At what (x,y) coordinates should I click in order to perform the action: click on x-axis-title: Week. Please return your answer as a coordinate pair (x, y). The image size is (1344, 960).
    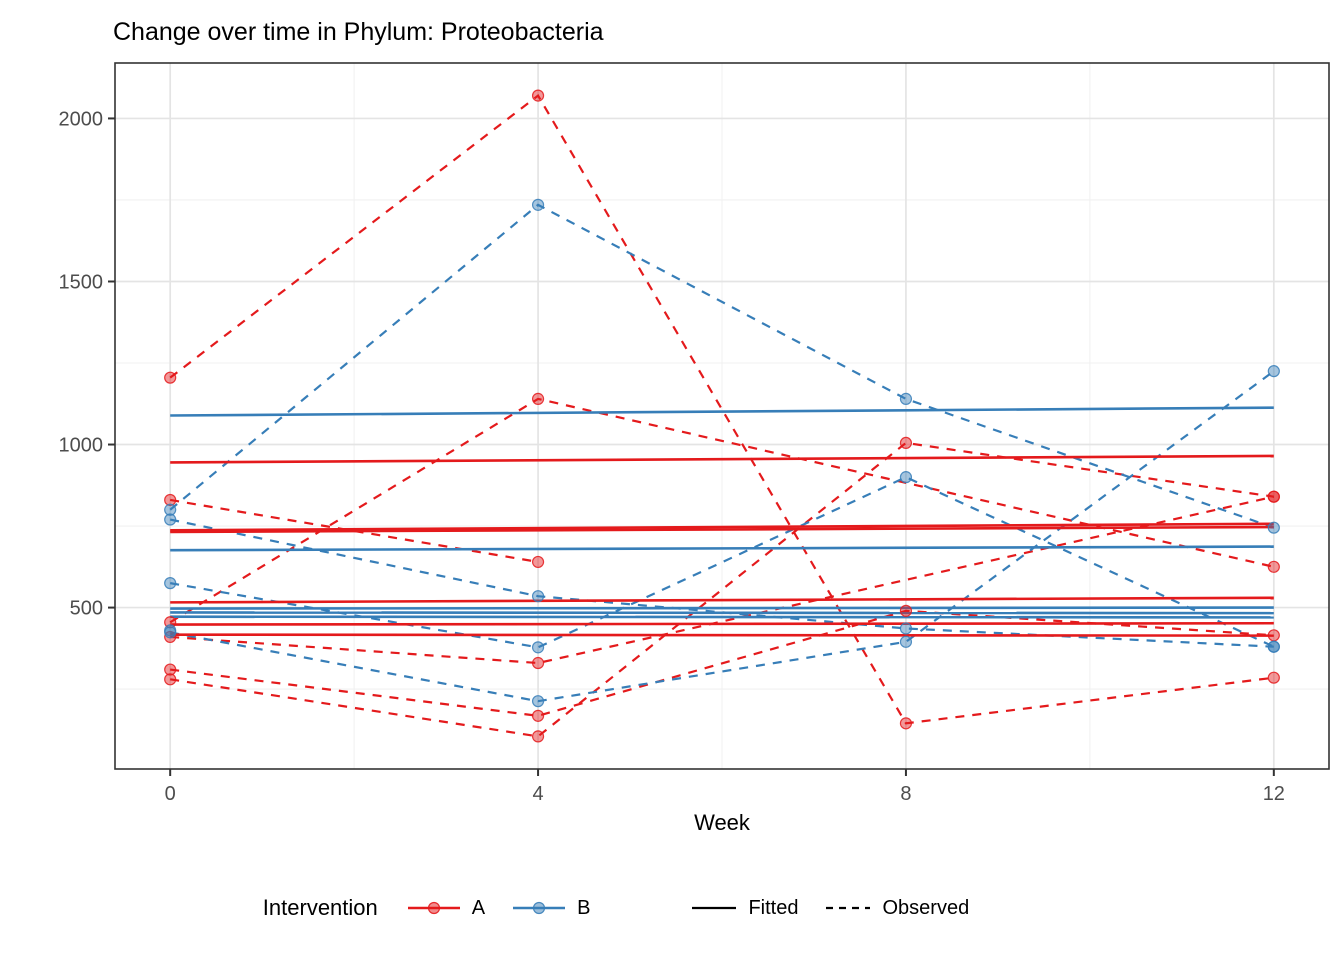
    Looking at the image, I should click on (722, 822).